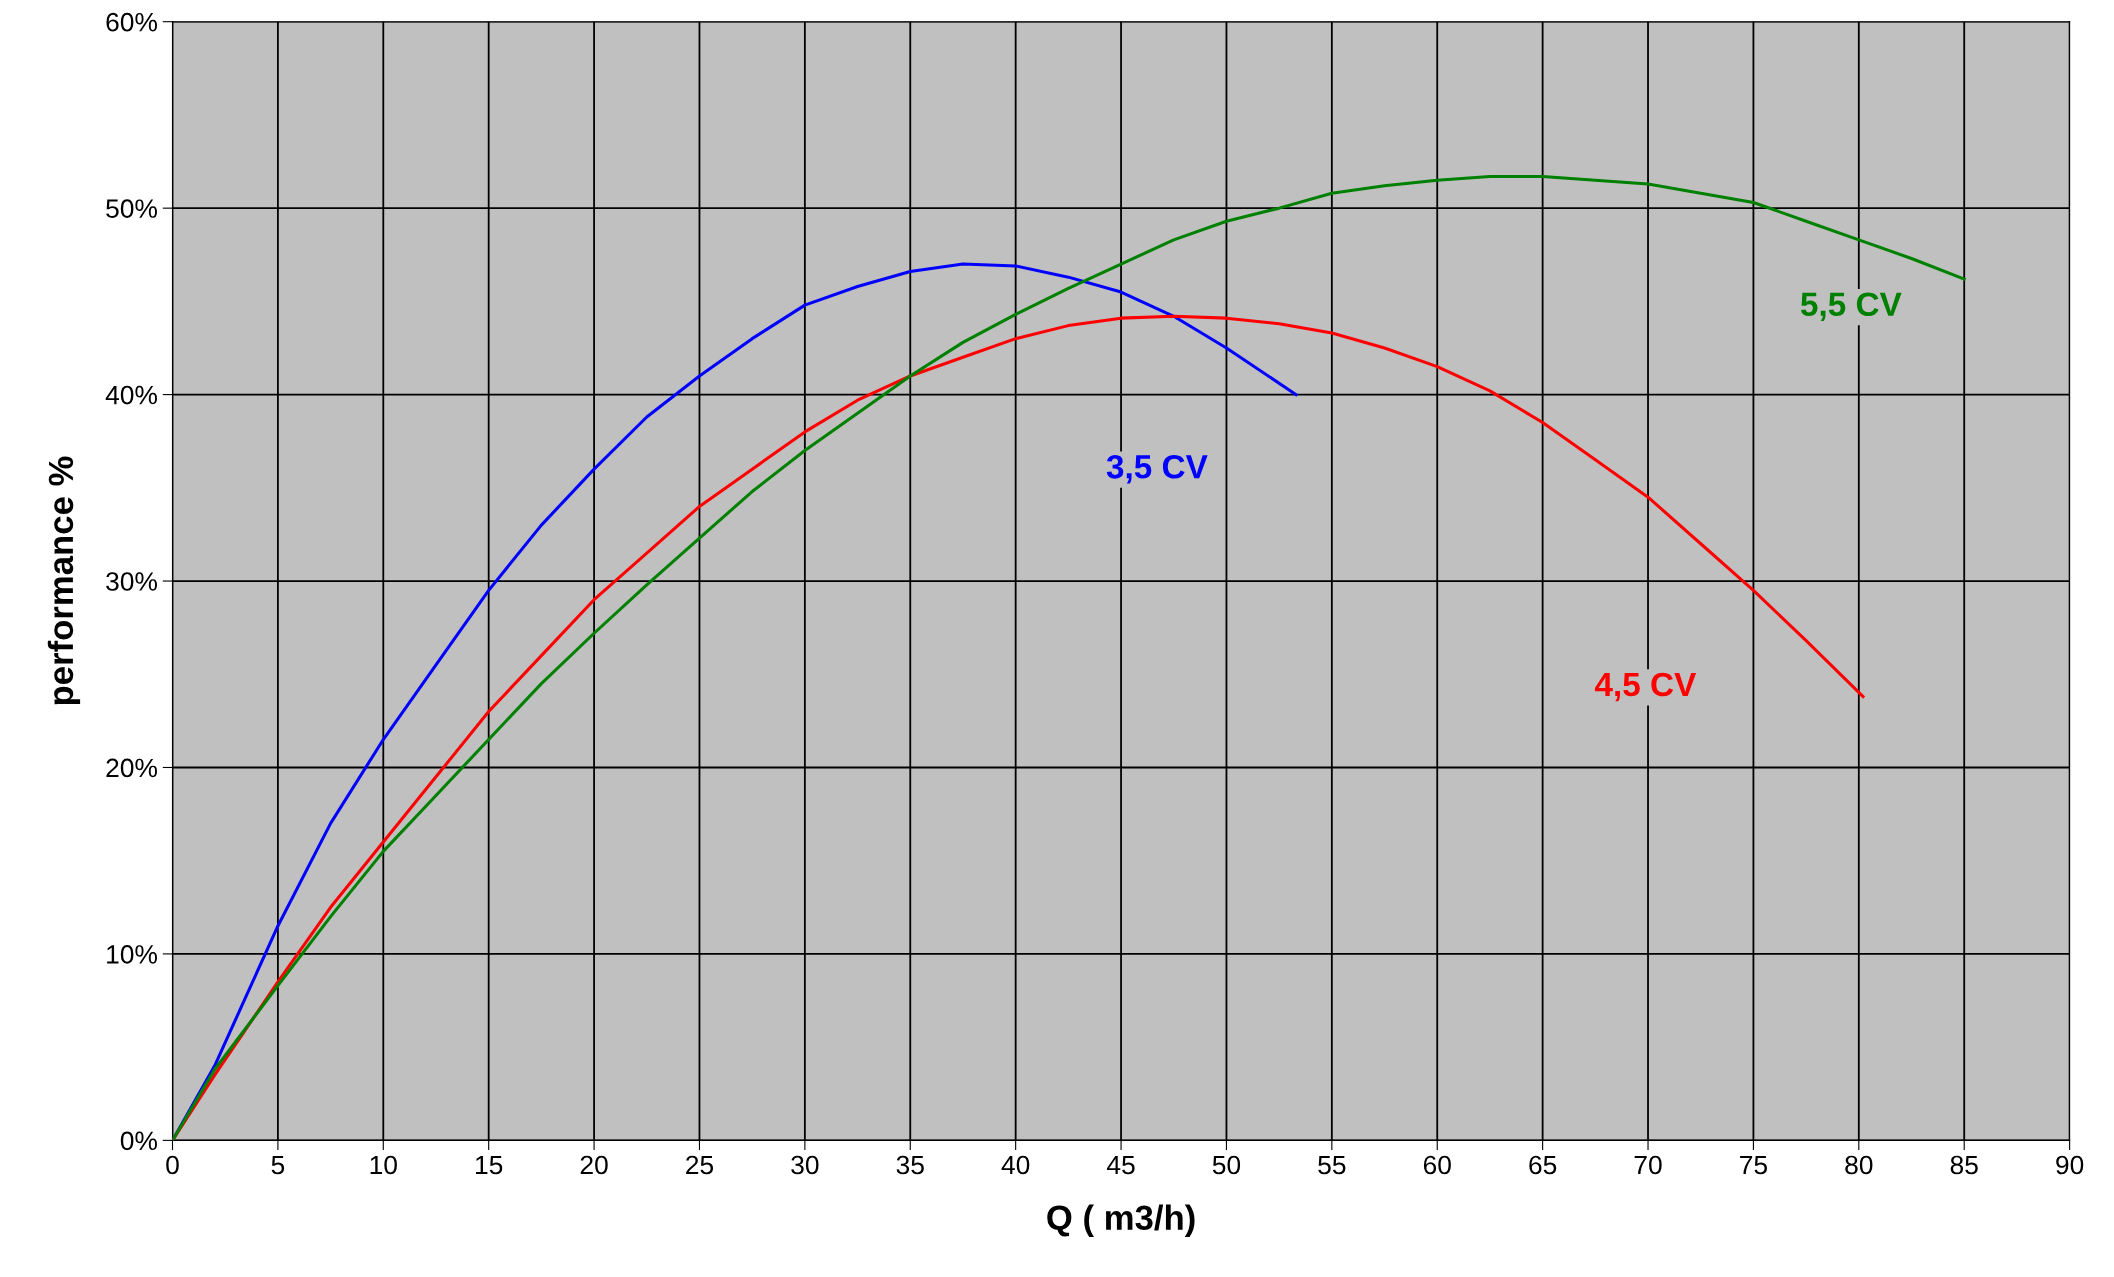 The width and height of the screenshot is (2114, 1277). I want to click on x-tick-label: 0, so click(172, 1165).